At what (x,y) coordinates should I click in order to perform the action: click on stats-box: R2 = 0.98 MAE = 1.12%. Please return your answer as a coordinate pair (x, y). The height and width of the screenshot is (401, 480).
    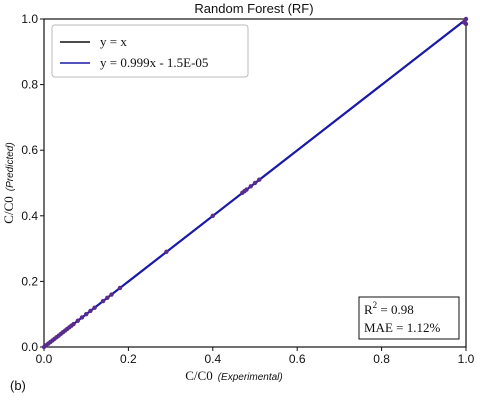
    Looking at the image, I should click on (409, 318).